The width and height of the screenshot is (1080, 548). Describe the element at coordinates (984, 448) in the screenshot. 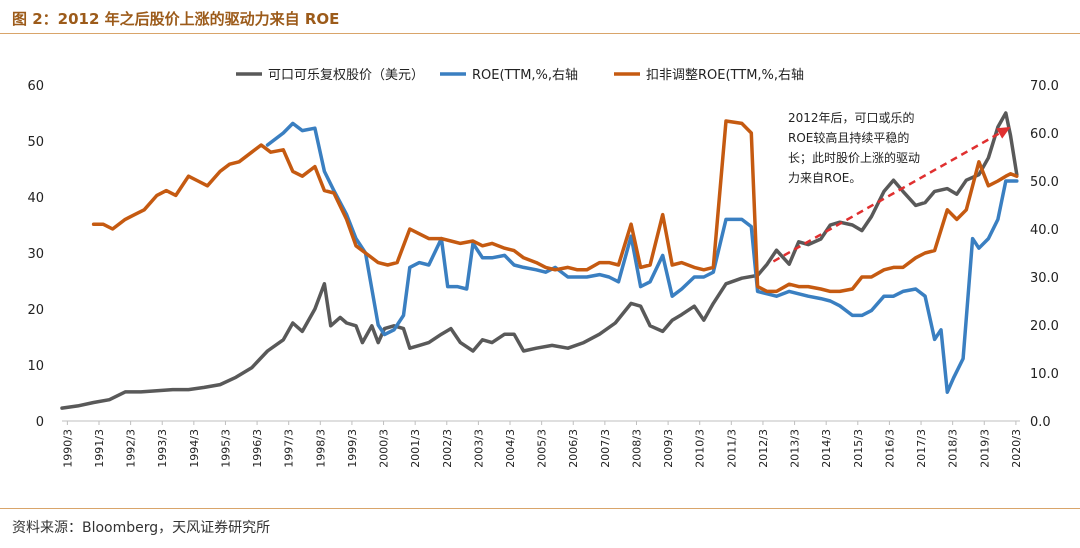

I see `x-tick-label: 2019/3` at that location.